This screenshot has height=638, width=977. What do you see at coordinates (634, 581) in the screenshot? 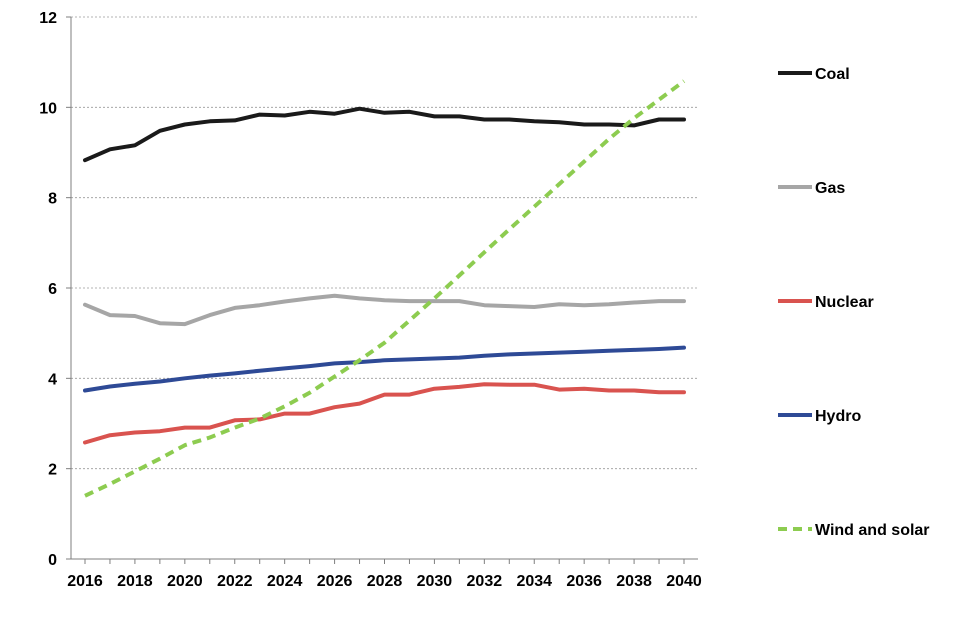
I see `x-tick-label: 2038` at bounding box center [634, 581].